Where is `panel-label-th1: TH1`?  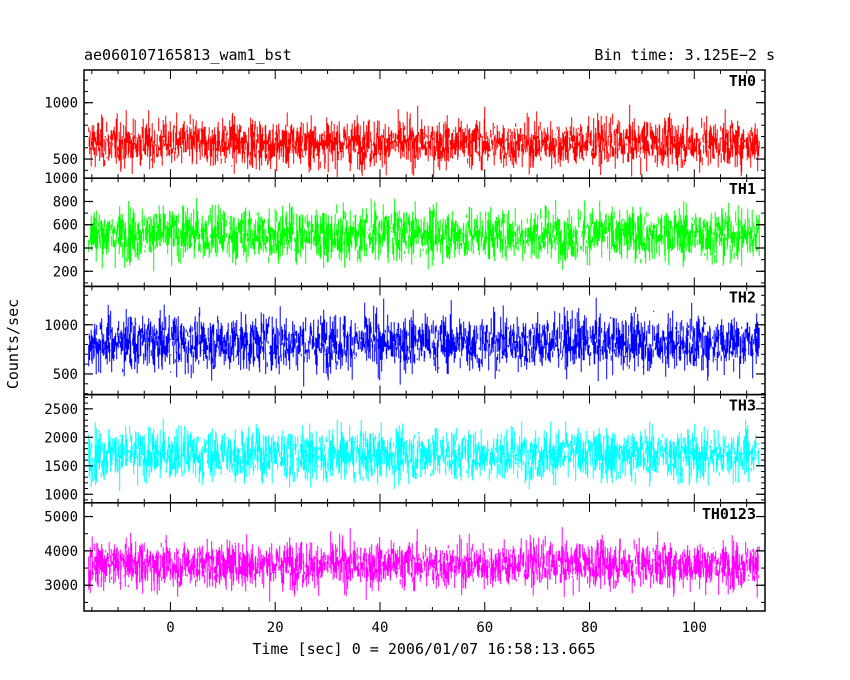 panel-label-th1: TH1 is located at coordinates (742, 189).